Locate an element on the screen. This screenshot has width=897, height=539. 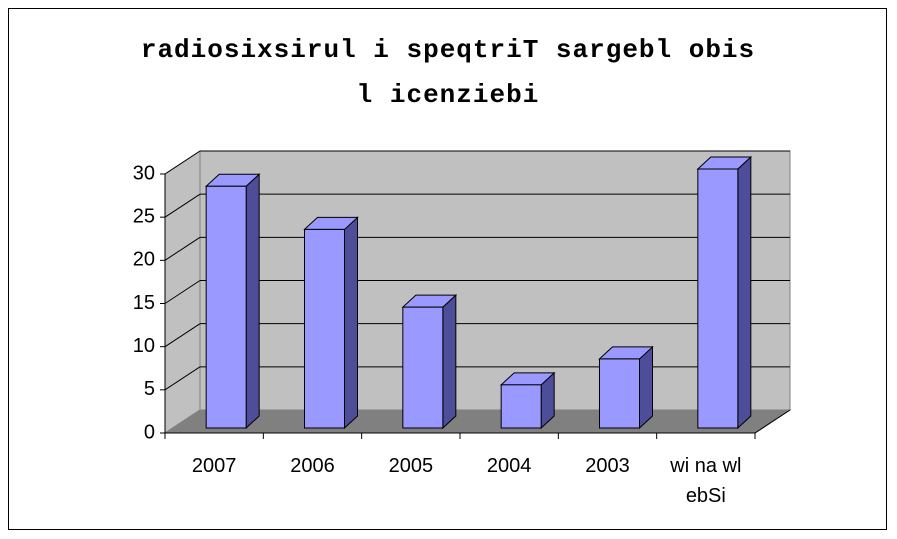
y-tick-label: 25 is located at coordinates (144, 216).